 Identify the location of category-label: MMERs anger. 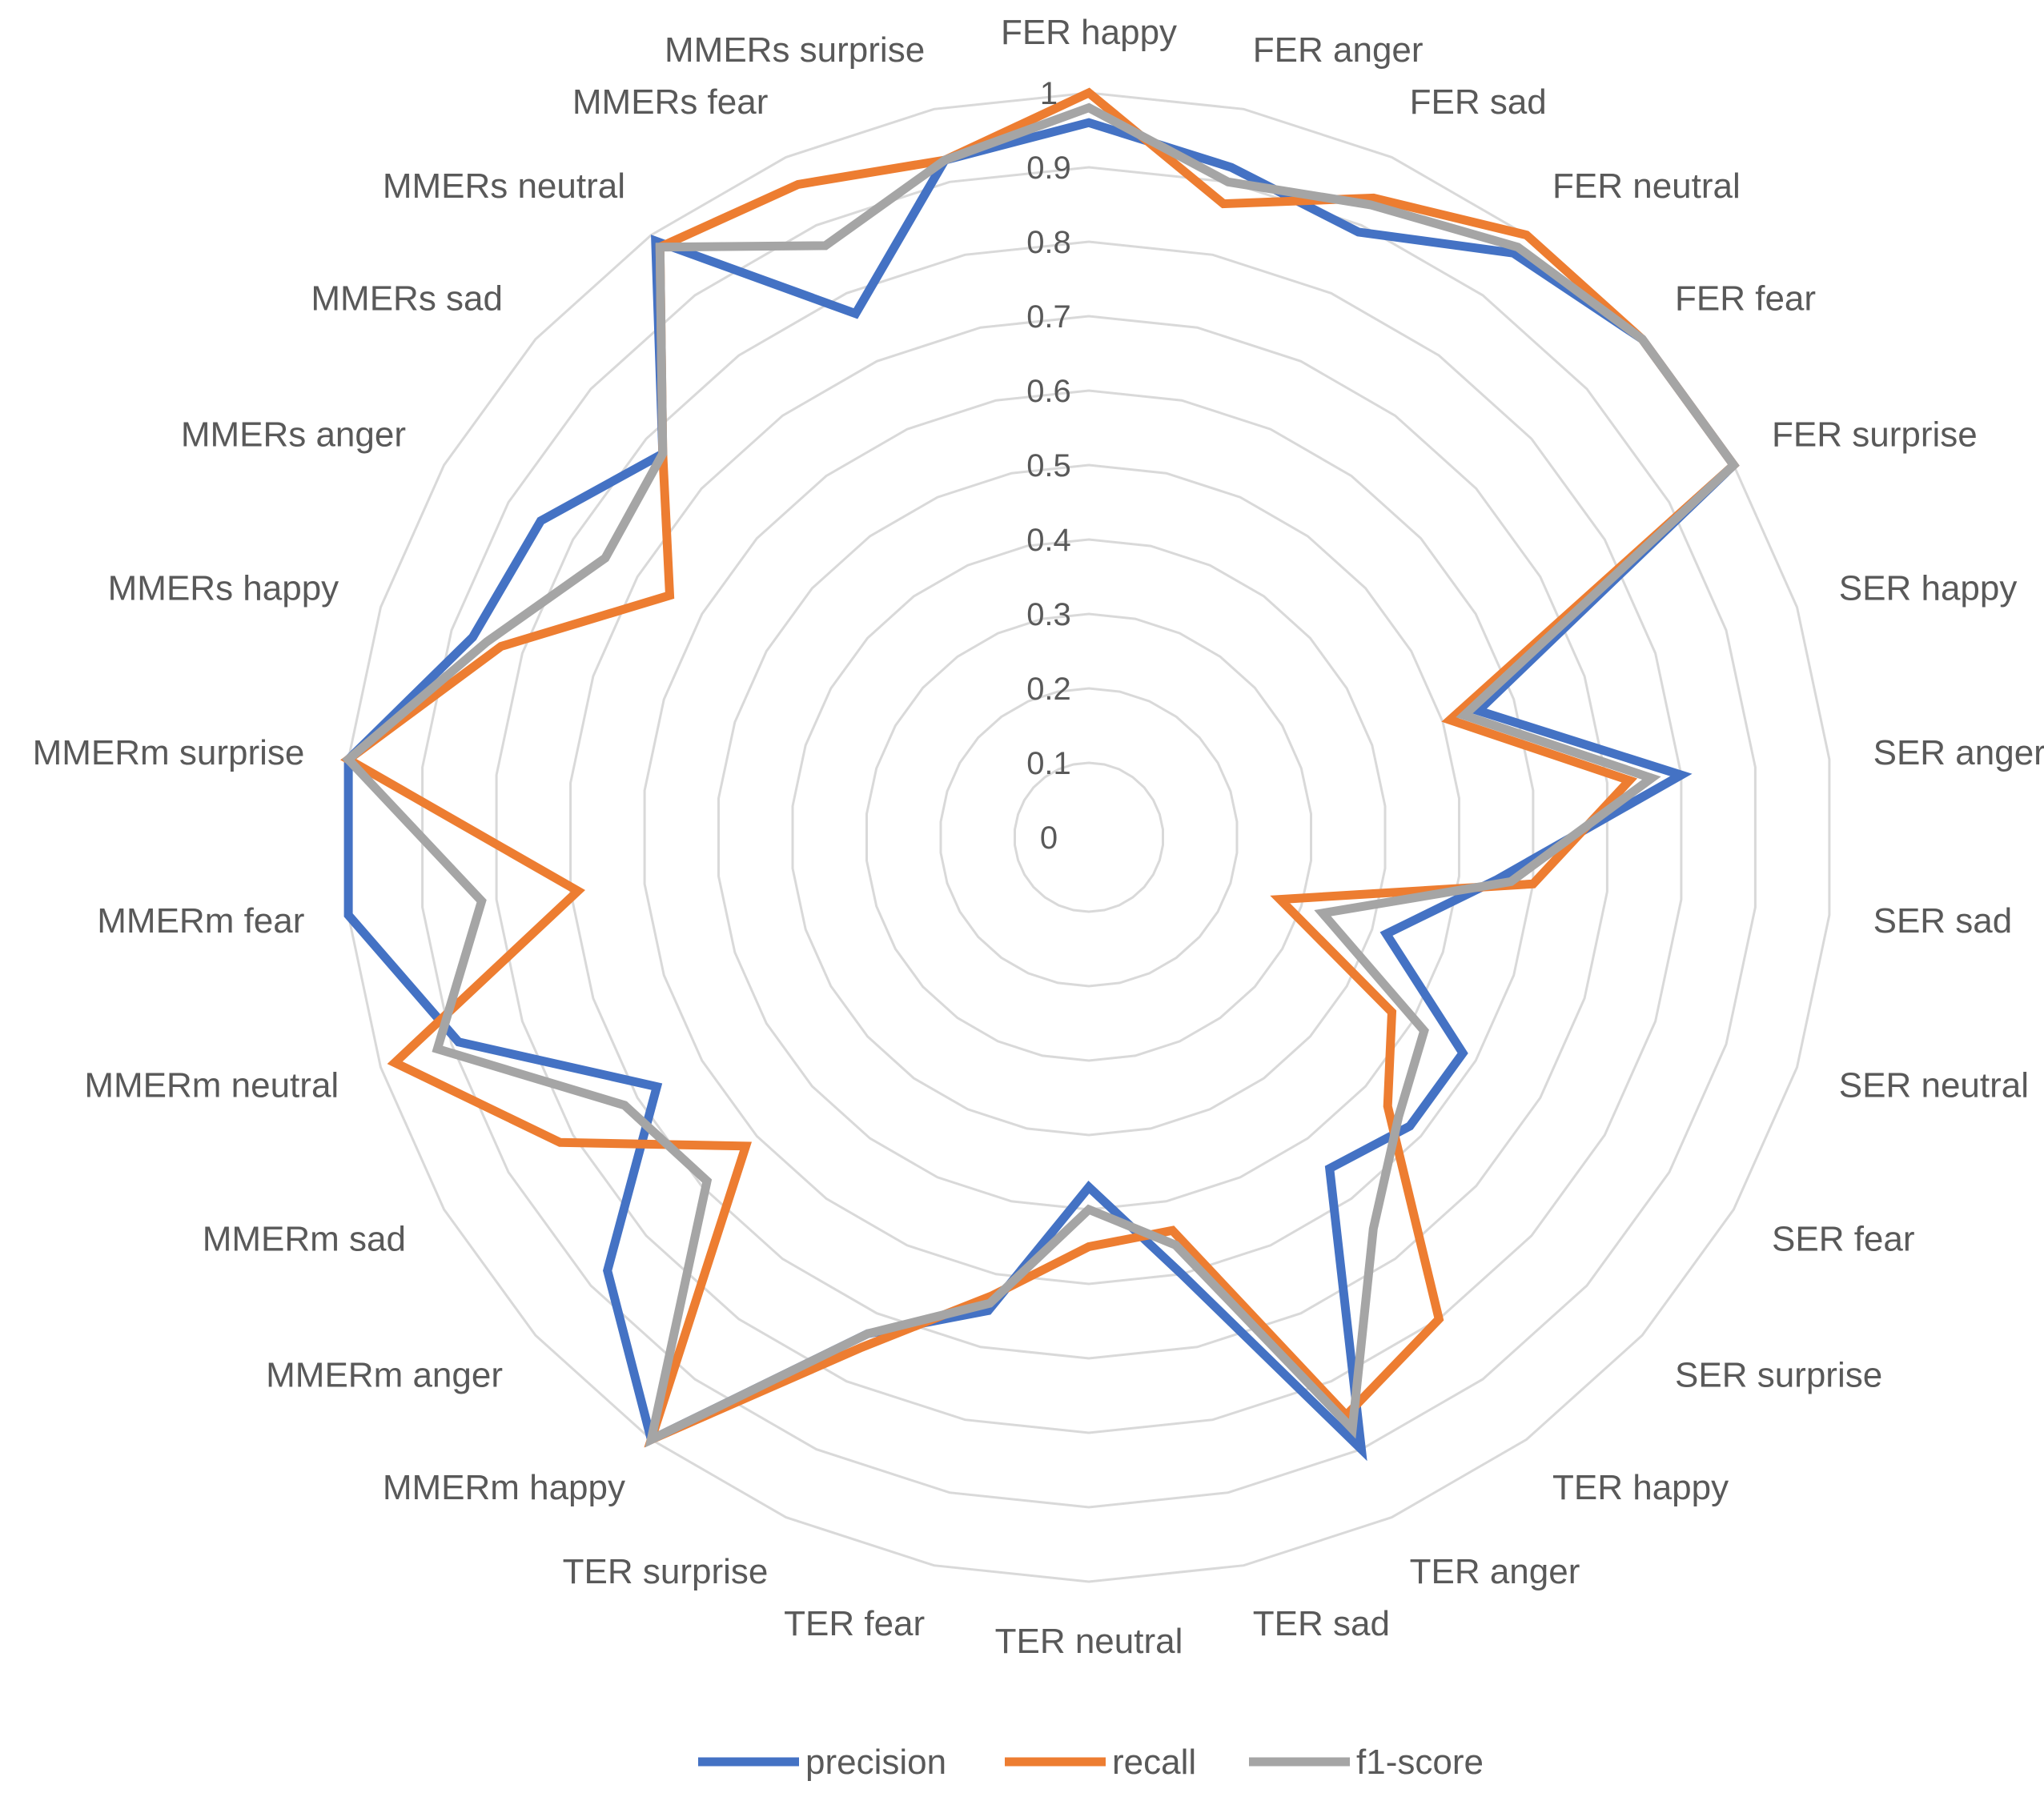
(293, 435).